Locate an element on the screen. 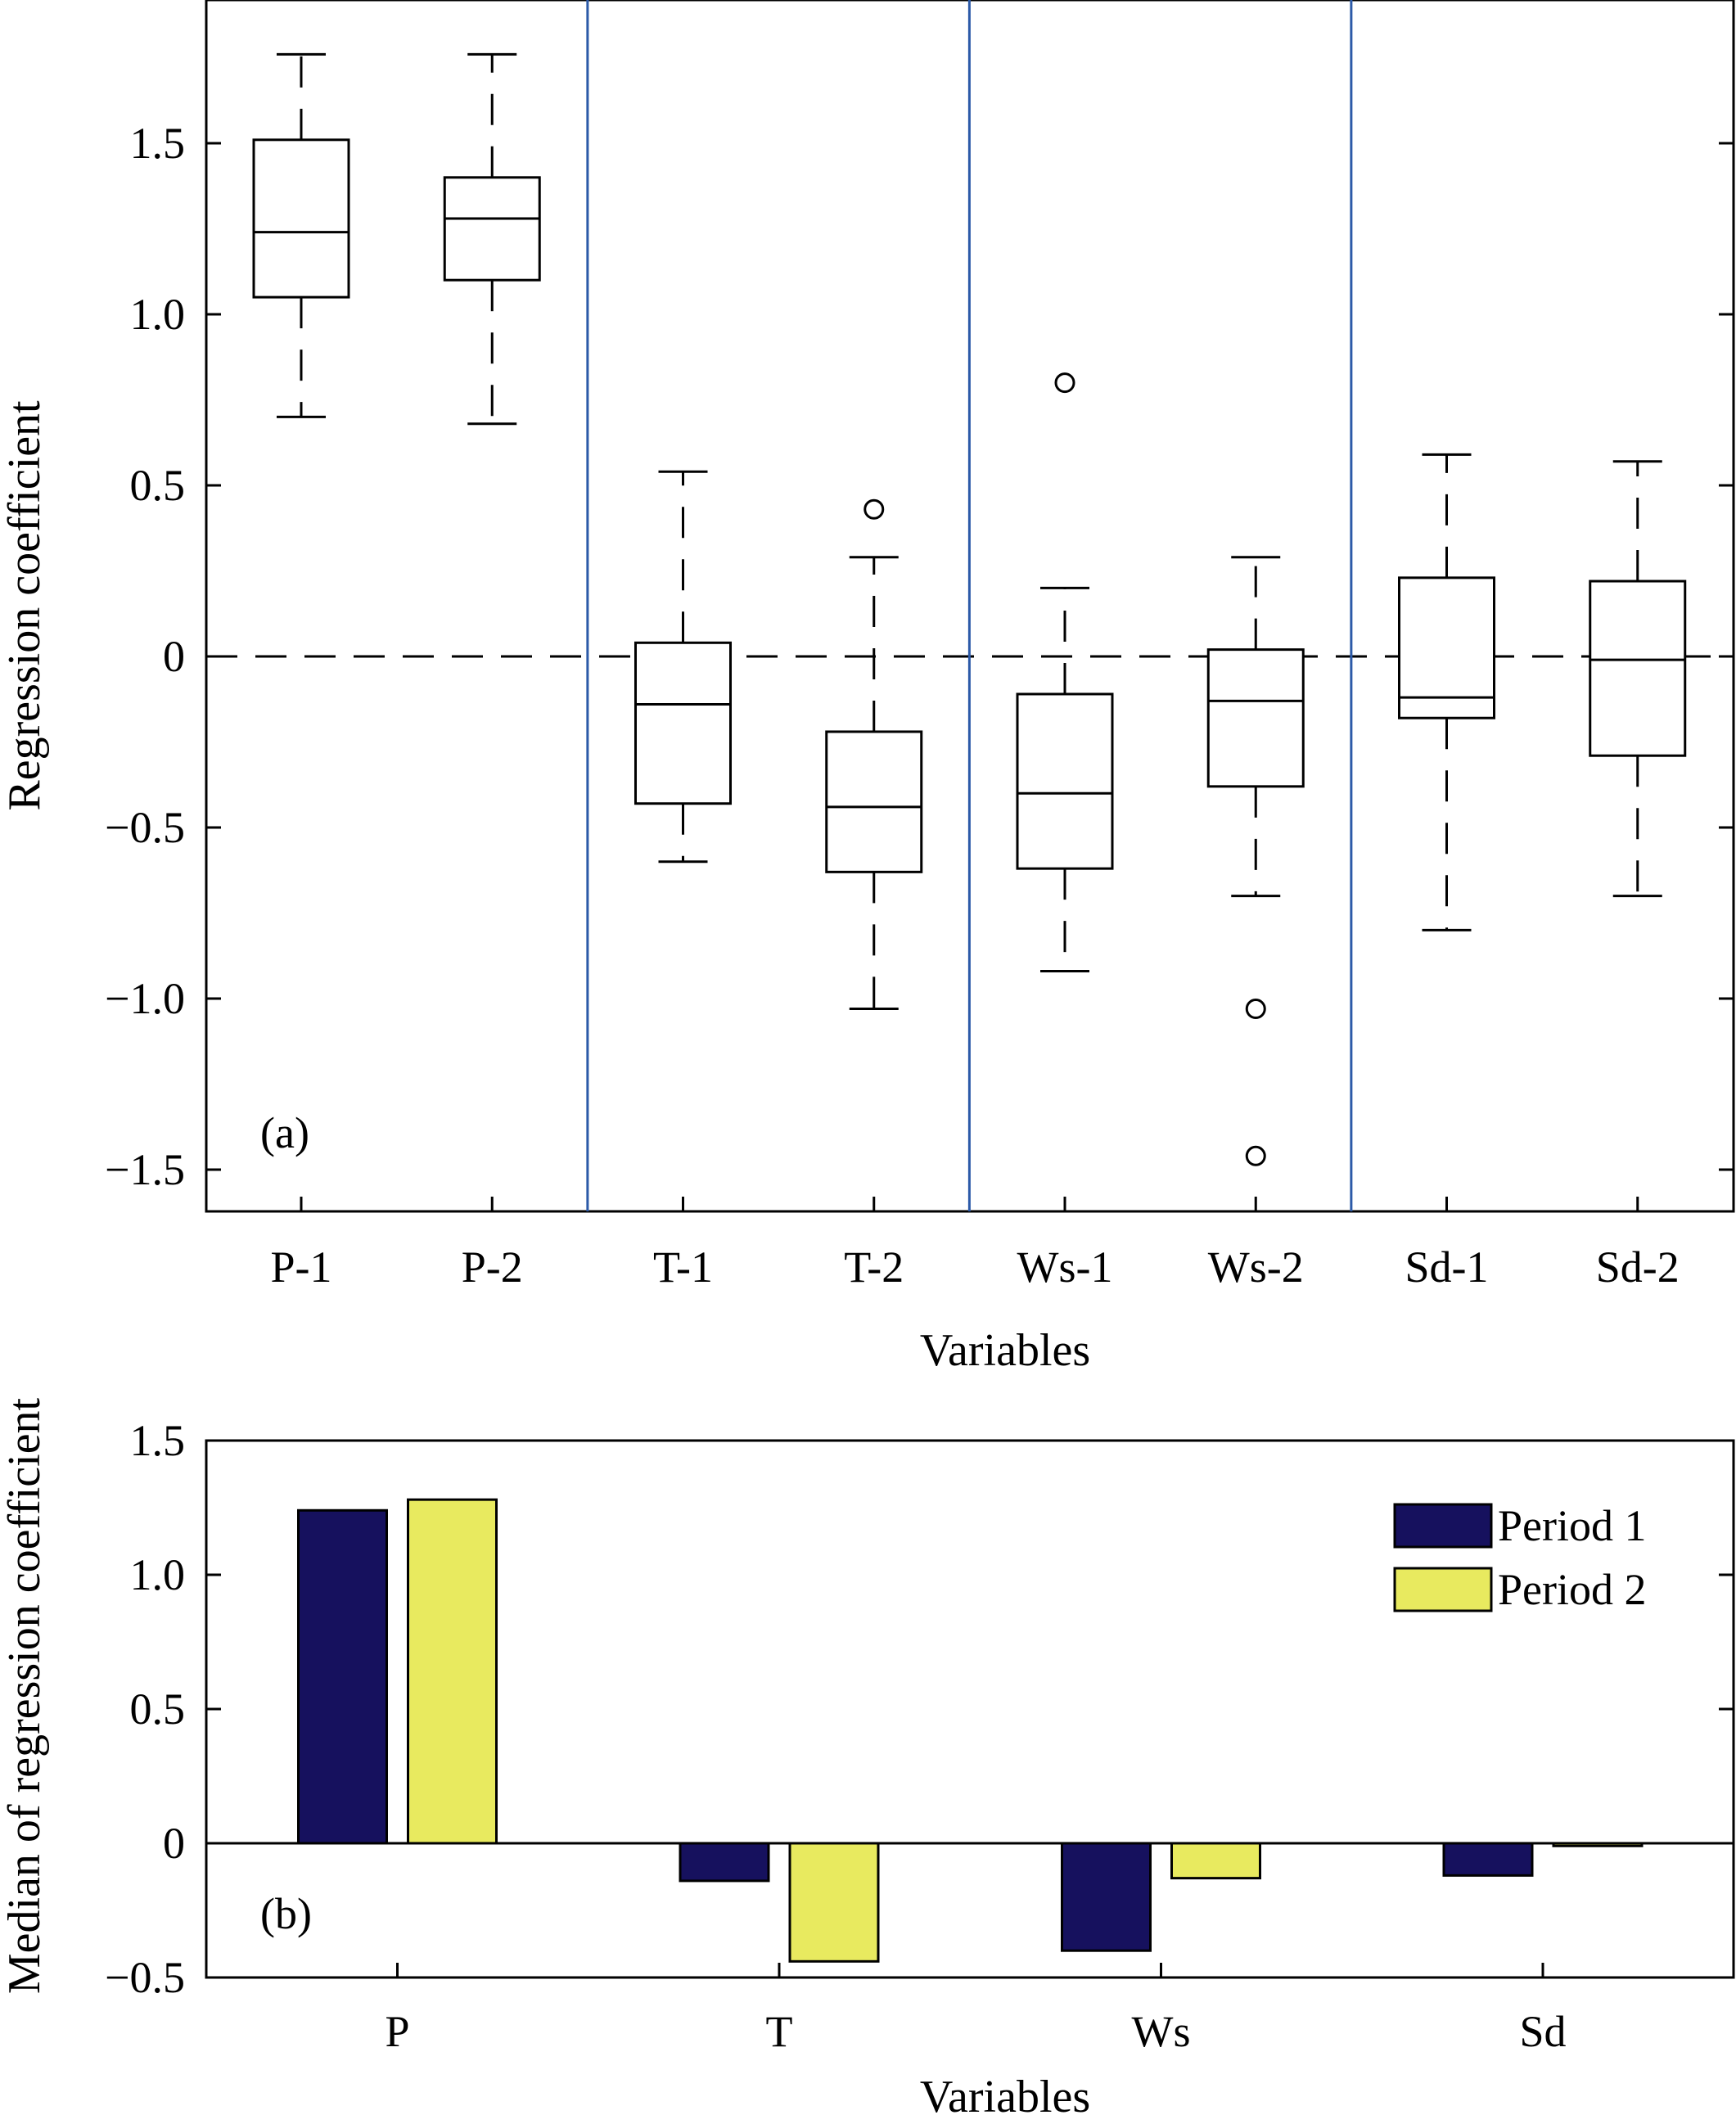 The height and width of the screenshot is (2115, 1736). x-tick-label: T is located at coordinates (779, 2031).